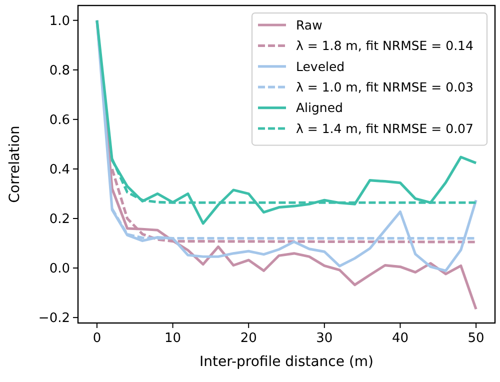 The image size is (500, 382). What do you see at coordinates (59, 70) in the screenshot?
I see `y-tick-label: 0.8` at bounding box center [59, 70].